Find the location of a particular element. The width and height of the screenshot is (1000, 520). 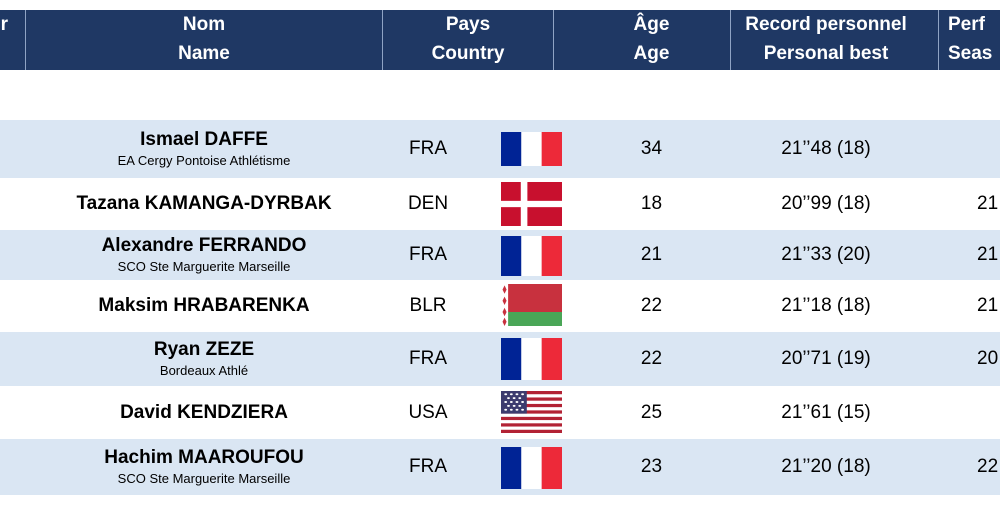

personal-best: 21’’48 (18) is located at coordinates (826, 148).